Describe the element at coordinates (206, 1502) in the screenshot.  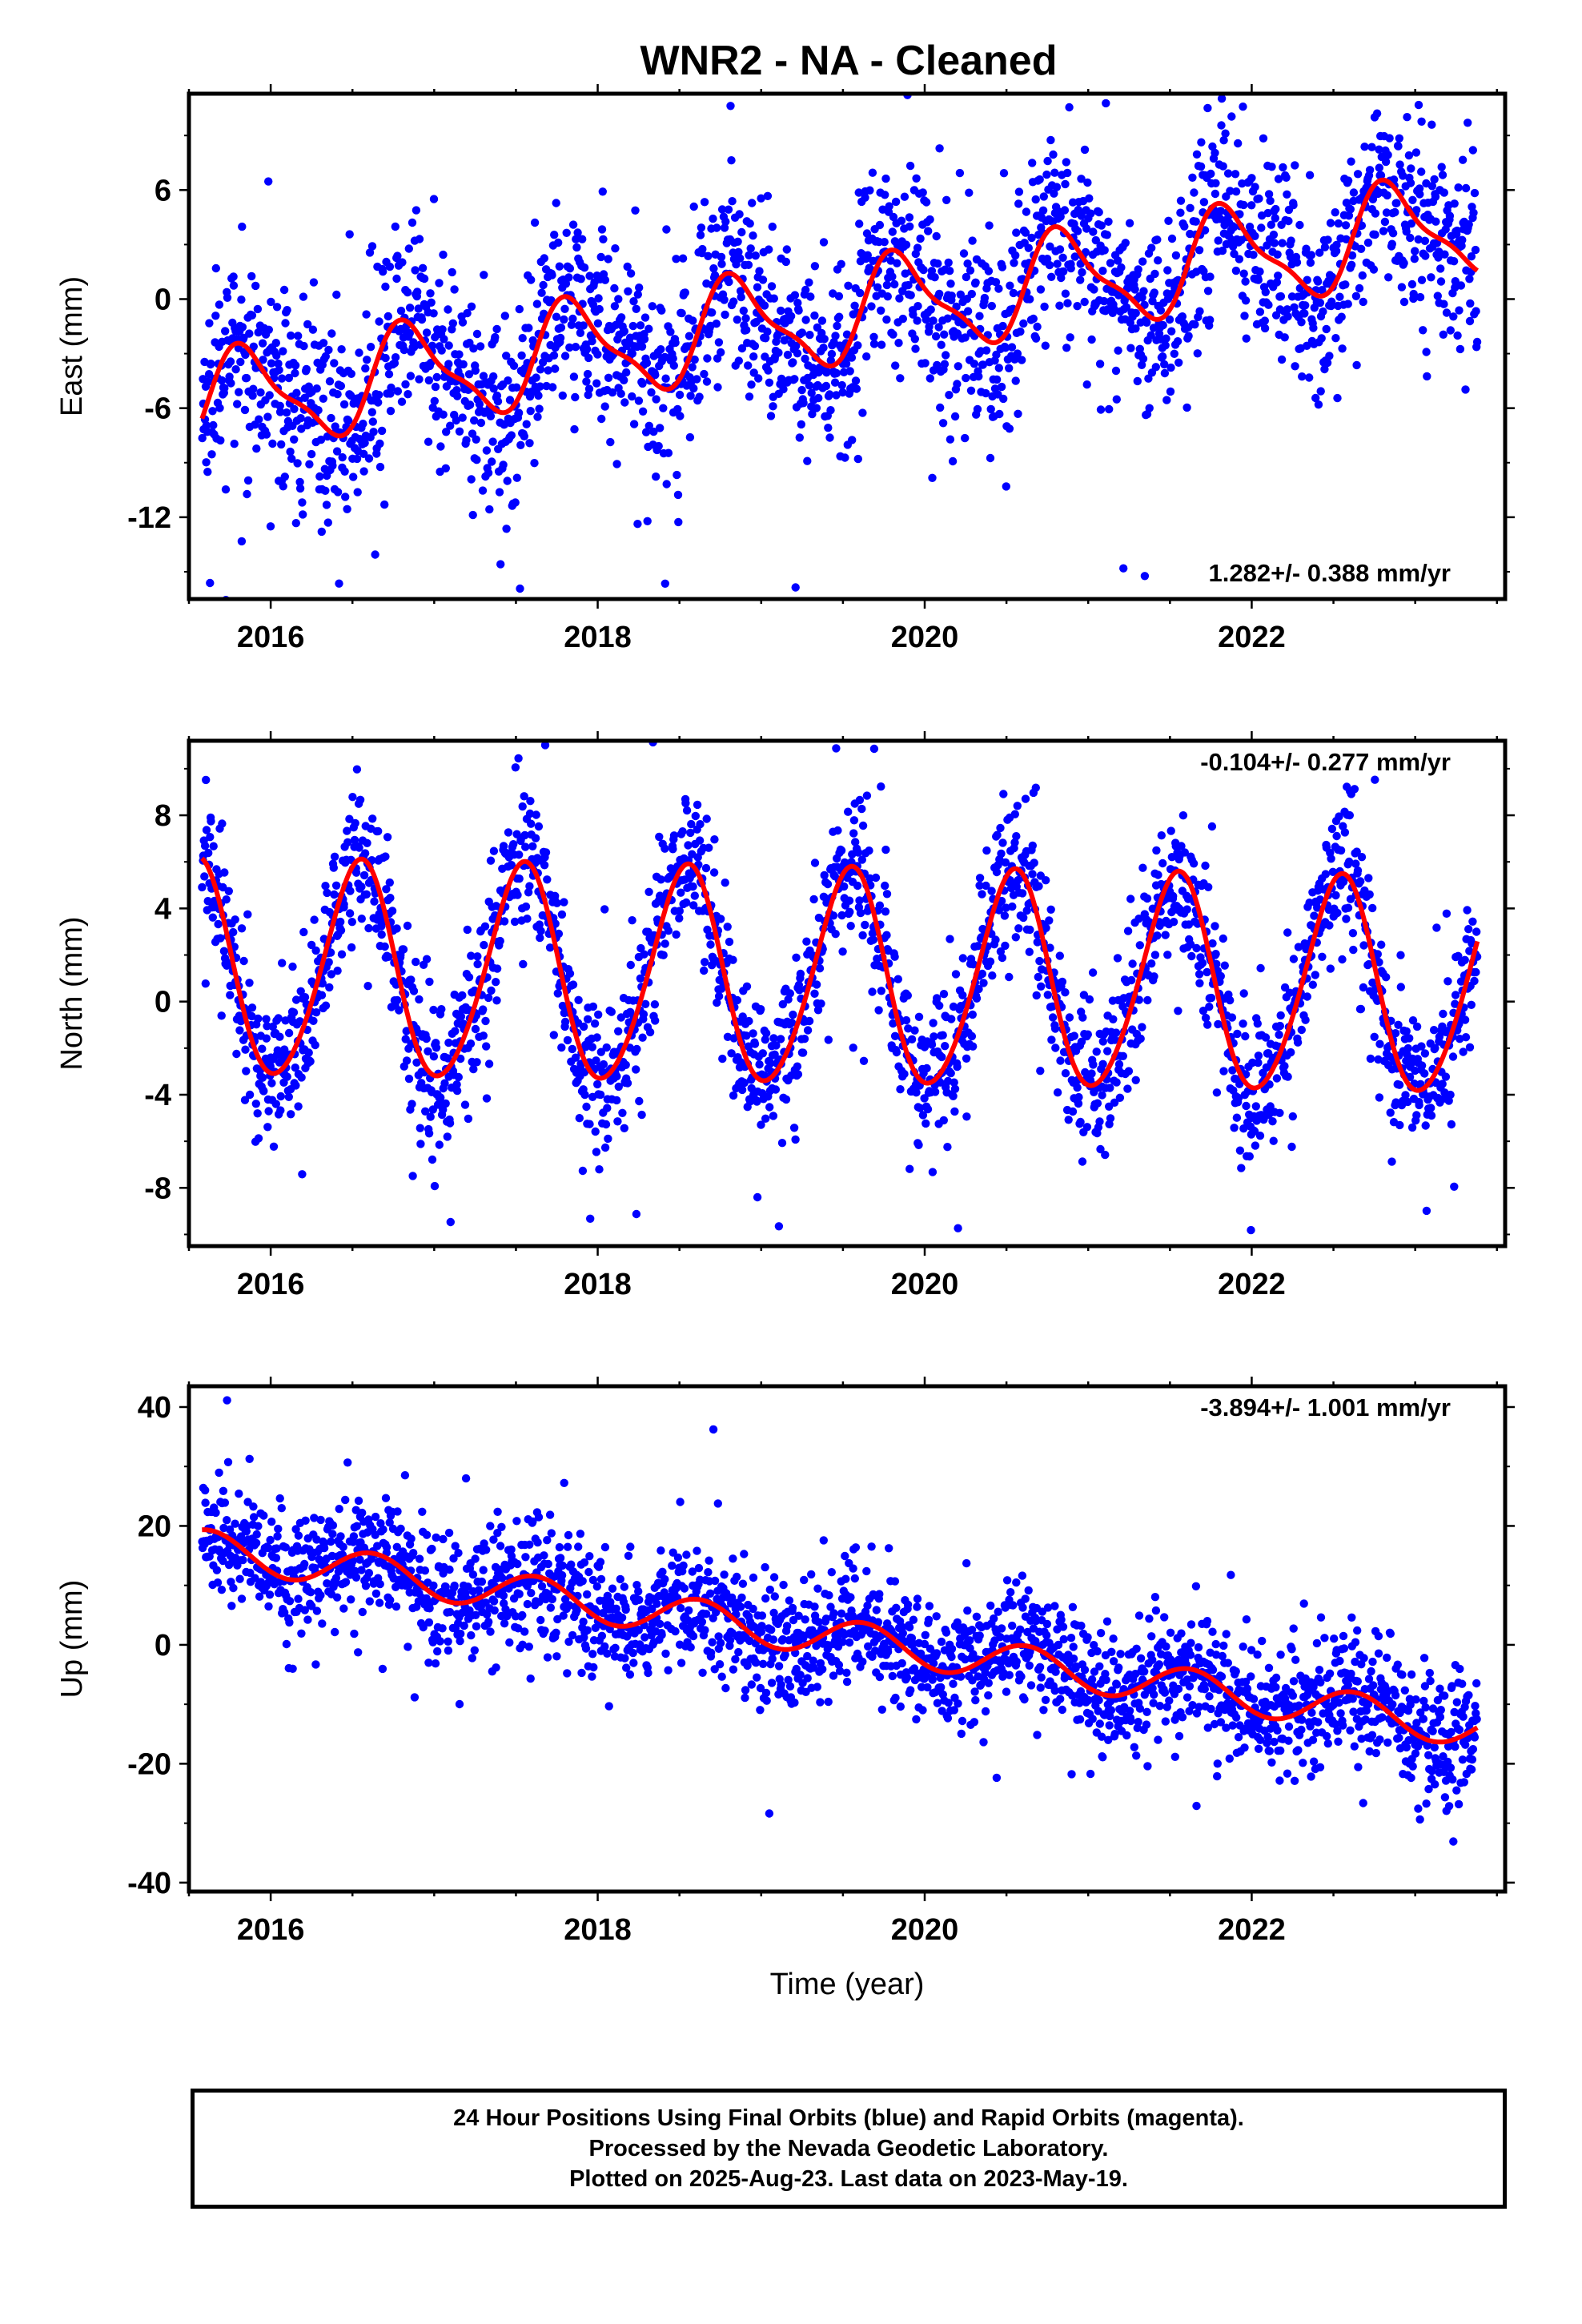
I see `up-point` at that location.